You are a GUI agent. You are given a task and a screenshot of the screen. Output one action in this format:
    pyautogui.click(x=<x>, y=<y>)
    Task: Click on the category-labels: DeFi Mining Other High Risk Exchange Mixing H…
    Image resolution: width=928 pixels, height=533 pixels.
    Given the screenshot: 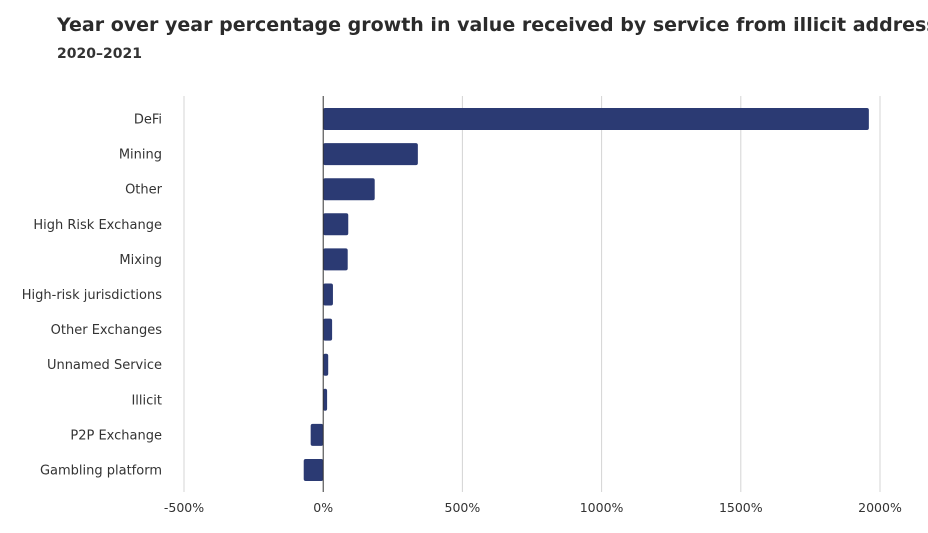 What is the action you would take?
    pyautogui.click(x=92, y=296)
    